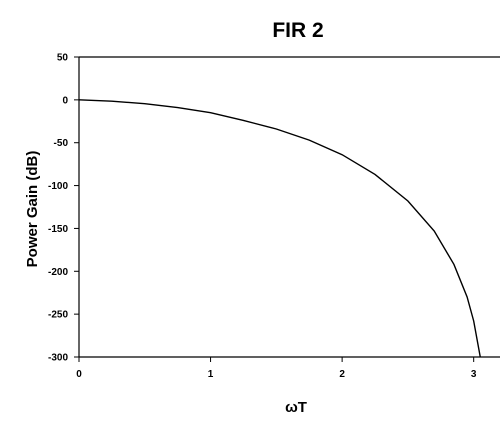 This screenshot has height=421, width=502. I want to click on x-tick-label: 3, so click(474, 374).